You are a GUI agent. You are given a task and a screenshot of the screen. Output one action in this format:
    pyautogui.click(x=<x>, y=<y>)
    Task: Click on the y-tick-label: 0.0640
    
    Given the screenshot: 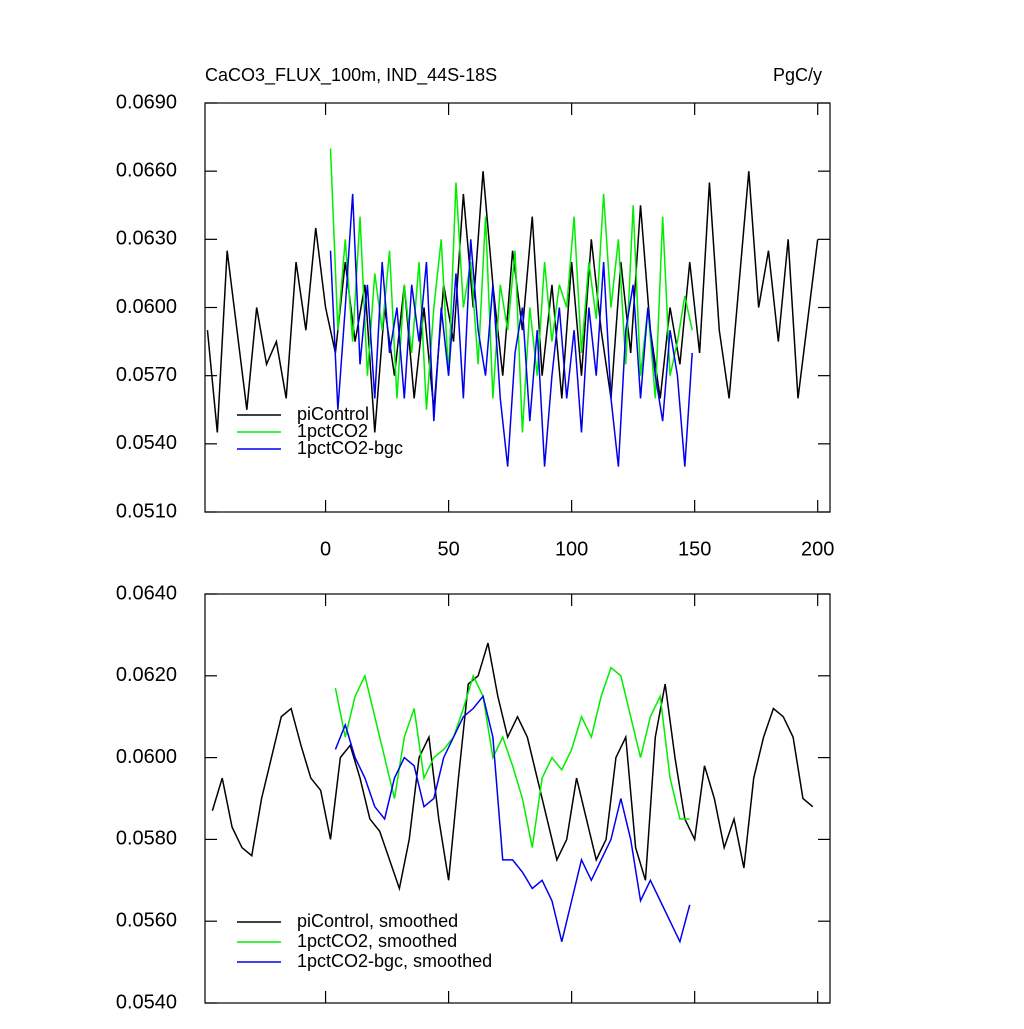 What is the action you would take?
    pyautogui.click(x=146, y=593)
    